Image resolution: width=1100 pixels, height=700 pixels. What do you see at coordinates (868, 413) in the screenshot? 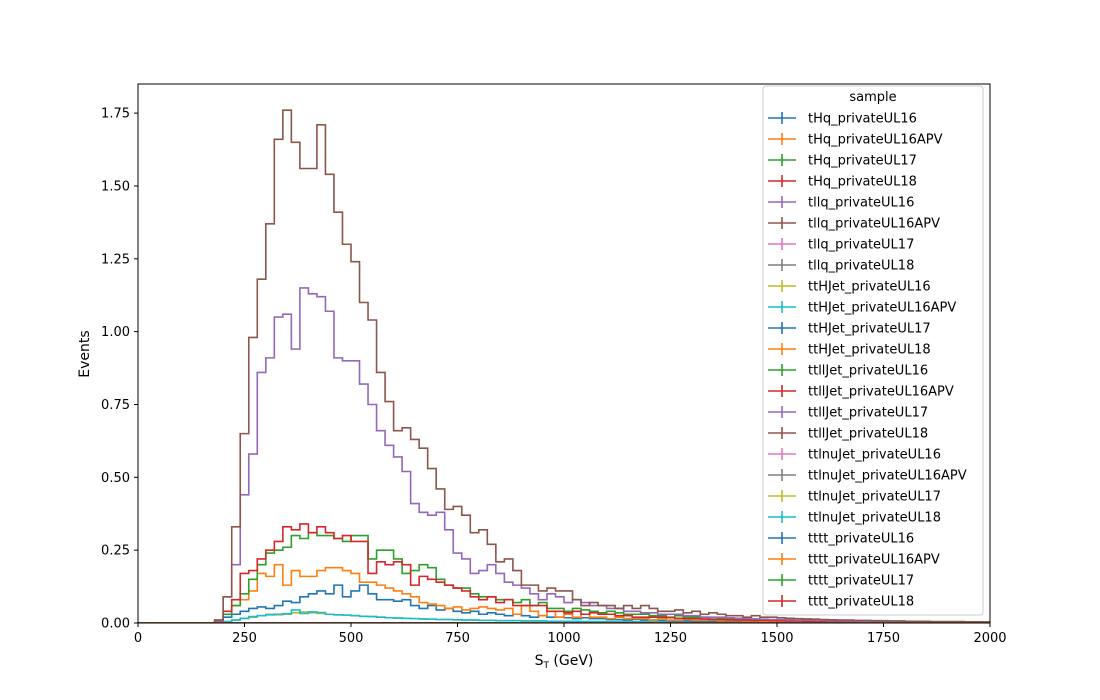
I see `legend-label: ttllJet_privateUL17` at bounding box center [868, 413].